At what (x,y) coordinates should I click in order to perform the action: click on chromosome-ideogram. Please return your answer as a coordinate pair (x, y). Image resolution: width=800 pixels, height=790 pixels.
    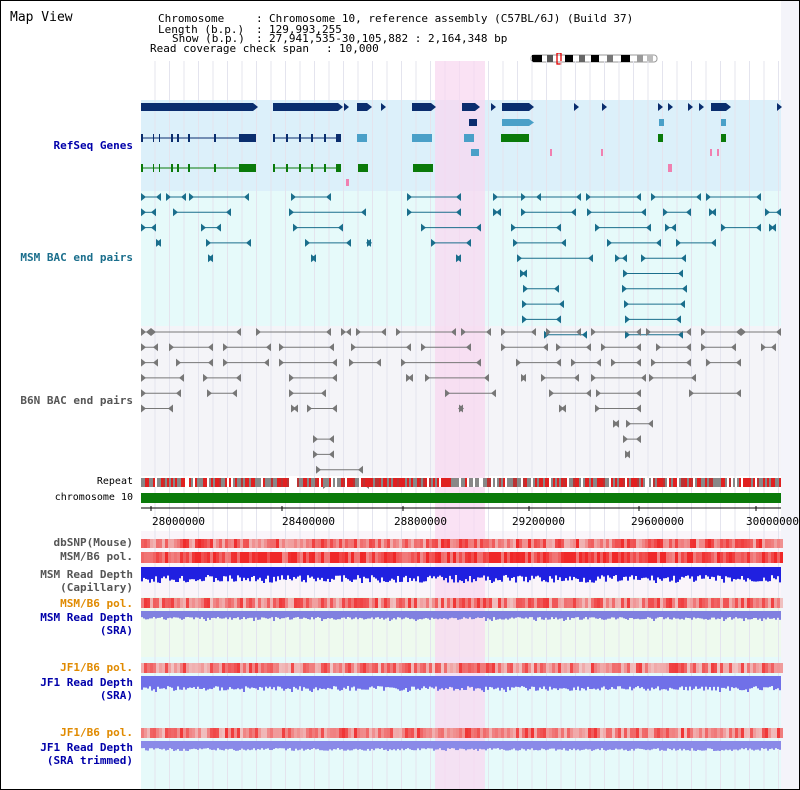
    Looking at the image, I should click on (595, 59).